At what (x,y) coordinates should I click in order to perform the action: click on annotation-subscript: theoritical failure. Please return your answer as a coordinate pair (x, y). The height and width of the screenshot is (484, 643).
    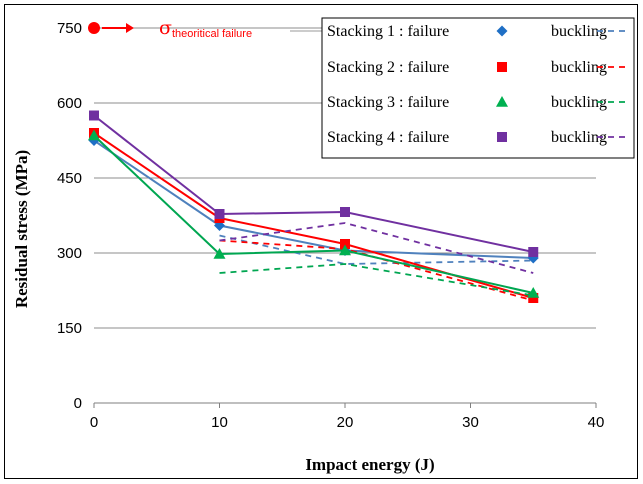
    Looking at the image, I should click on (212, 34).